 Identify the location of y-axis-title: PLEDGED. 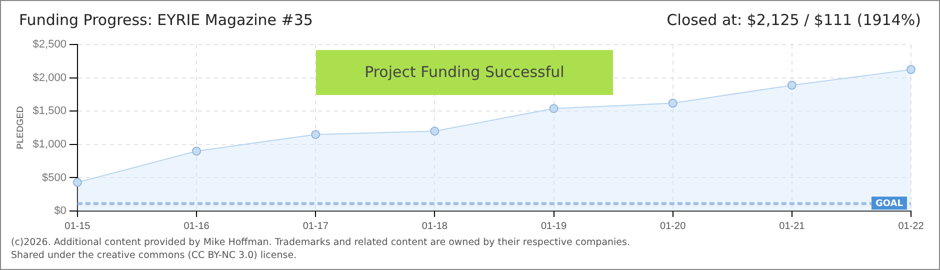
(19, 128).